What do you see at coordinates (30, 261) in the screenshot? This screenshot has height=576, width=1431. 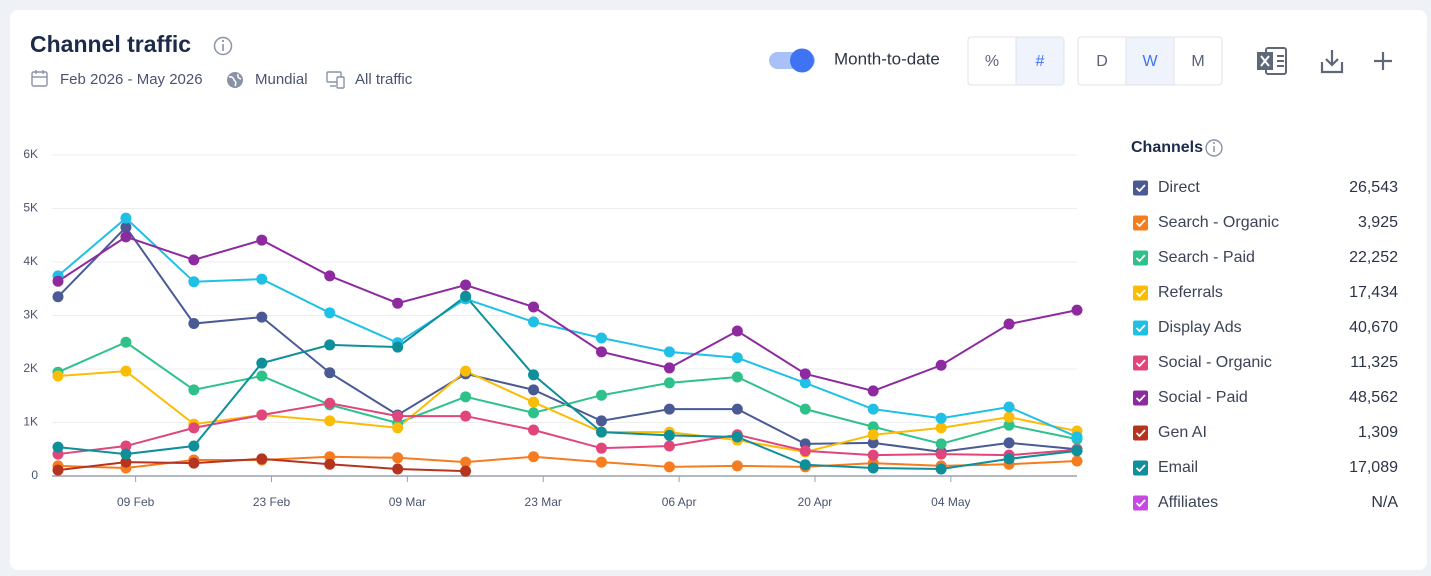 I see `y-tick-label: 4K` at bounding box center [30, 261].